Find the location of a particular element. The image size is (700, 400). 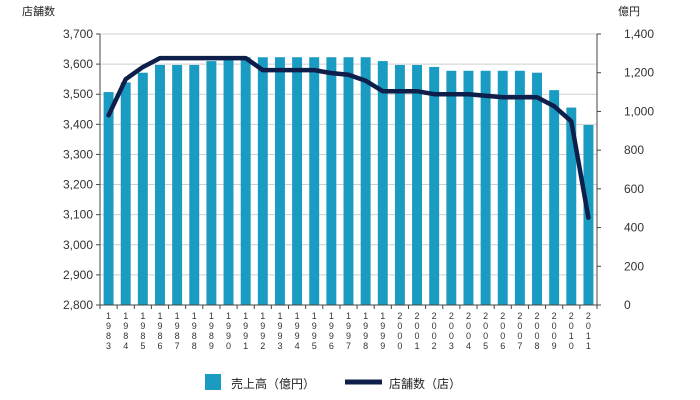

left-tick-label: 2,800 is located at coordinates (78, 305).